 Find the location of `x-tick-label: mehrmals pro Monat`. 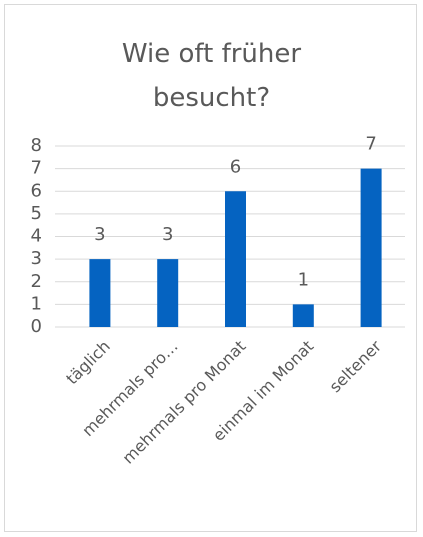

x-tick-label: mehrmals pro Monat is located at coordinates (184, 402).